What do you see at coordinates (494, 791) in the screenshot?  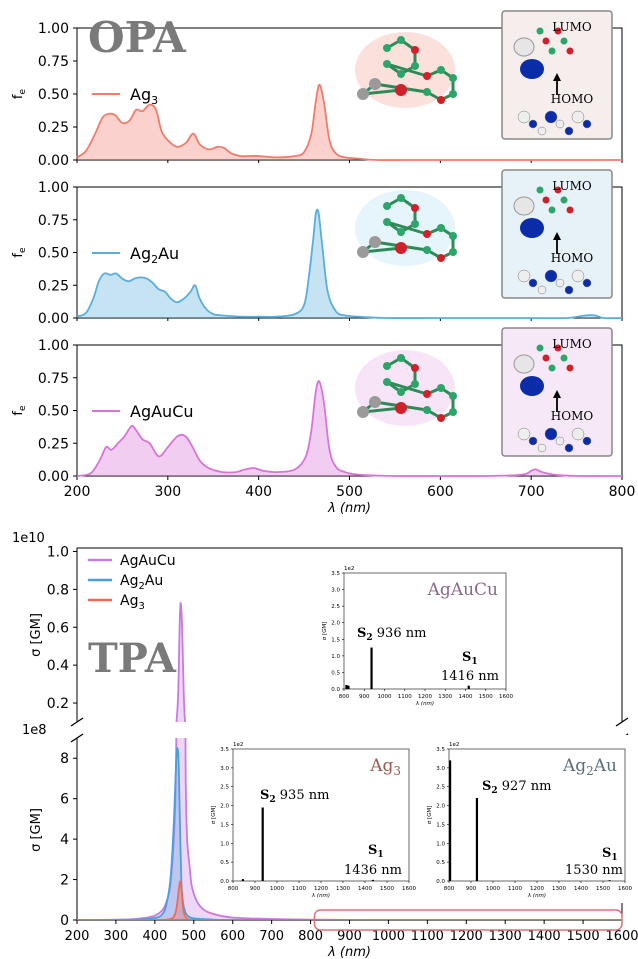 I see `annotation-s2-sub: 2` at bounding box center [494, 791].